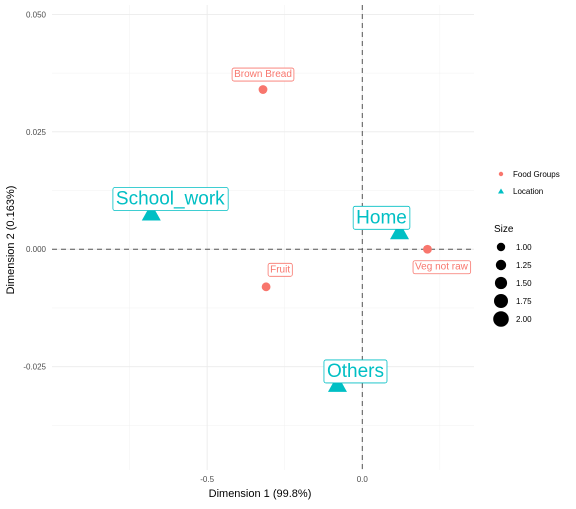 The image size is (576, 509). What do you see at coordinates (524, 265) in the screenshot?
I see `legend-size-label-2: 1.25` at bounding box center [524, 265].